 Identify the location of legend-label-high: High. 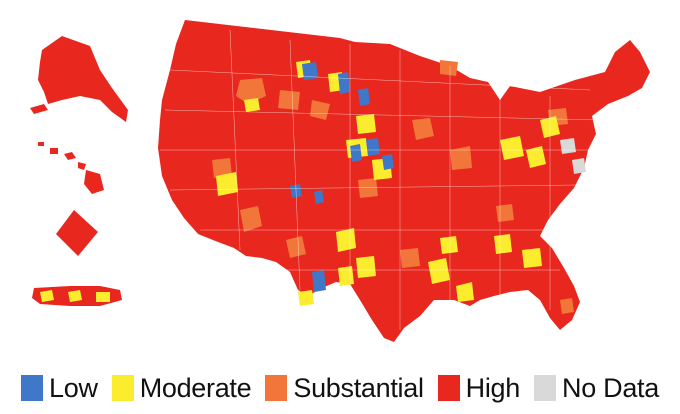
(493, 387).